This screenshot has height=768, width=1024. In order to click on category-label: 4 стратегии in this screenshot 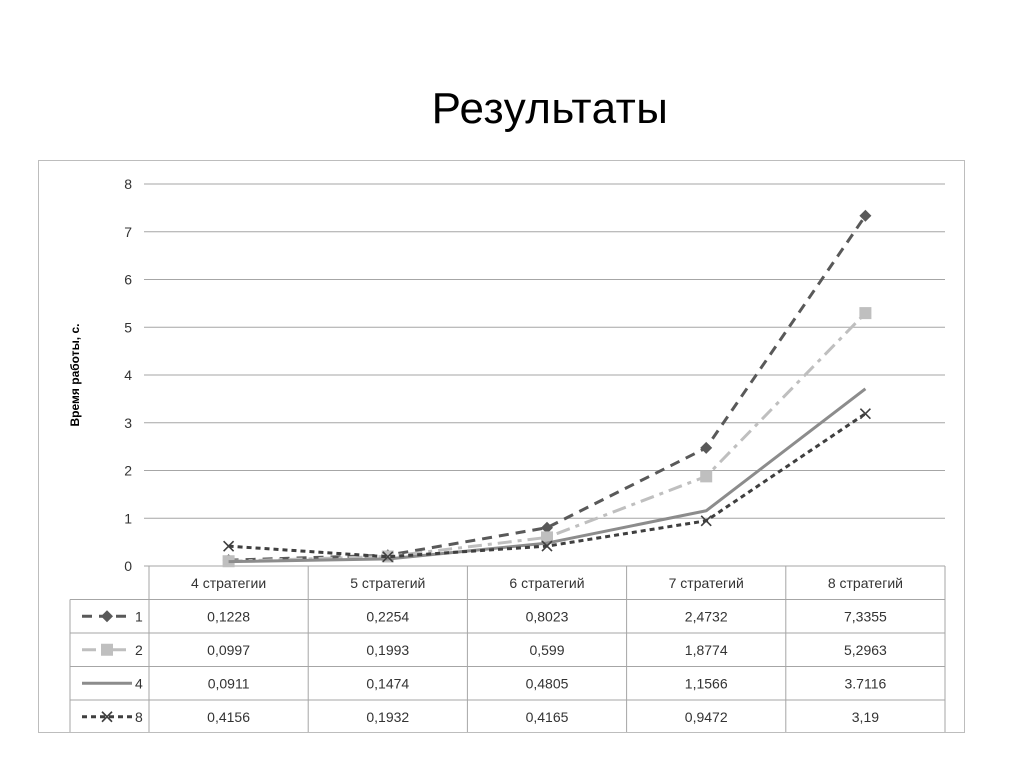, I will do `click(228, 583)`.